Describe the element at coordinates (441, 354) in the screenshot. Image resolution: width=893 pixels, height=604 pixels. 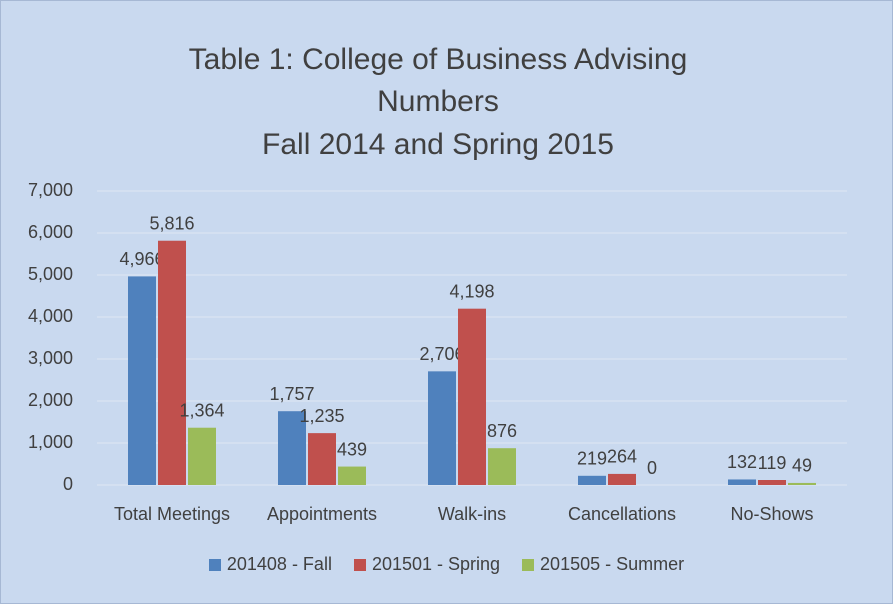
I see `value-label: 2,706` at that location.